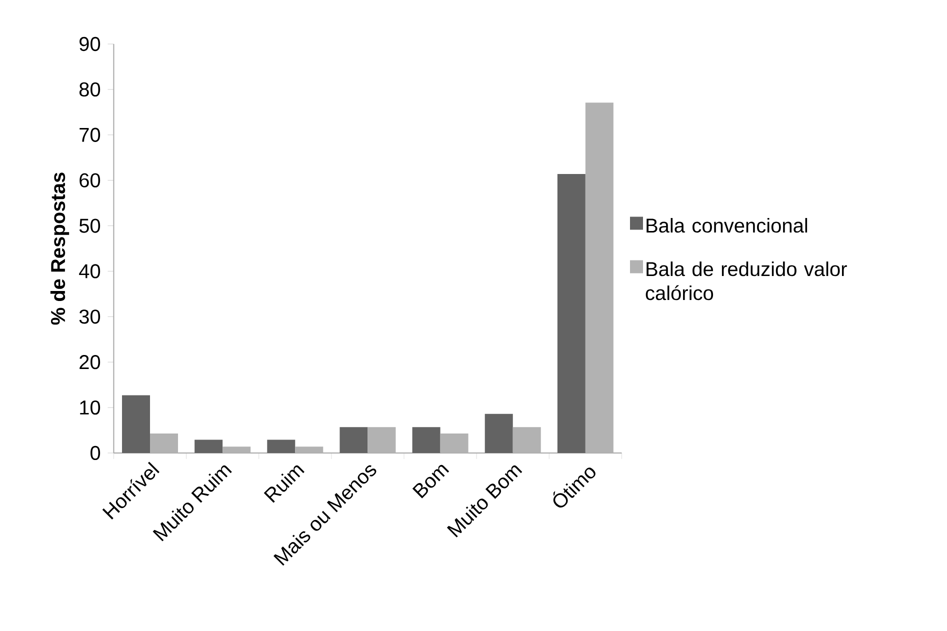 The width and height of the screenshot is (947, 631). What do you see at coordinates (89, 89) in the screenshot?
I see `y-tick-label: 80` at bounding box center [89, 89].